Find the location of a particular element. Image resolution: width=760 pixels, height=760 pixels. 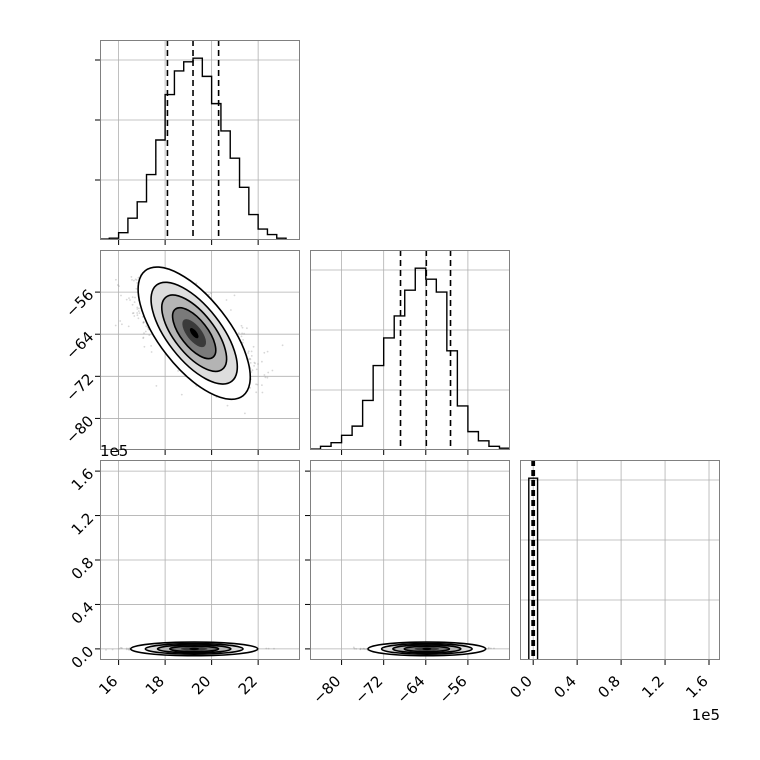

hist-panel-3: 0.0 0.4 0.8 1.2 1.6 is located at coordinates (613, 581).